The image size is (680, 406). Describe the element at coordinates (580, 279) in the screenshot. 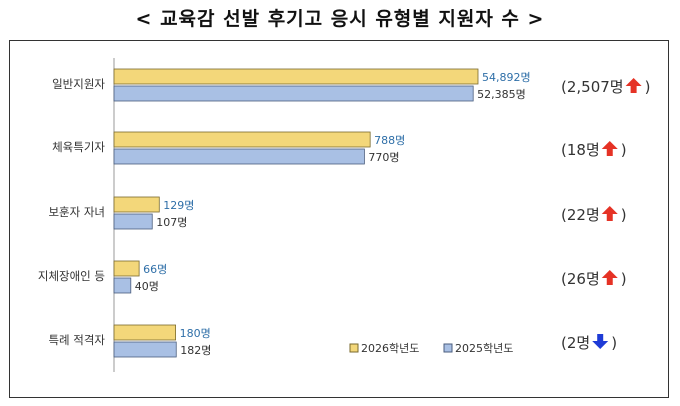

I see `change-label: (26명` at that location.